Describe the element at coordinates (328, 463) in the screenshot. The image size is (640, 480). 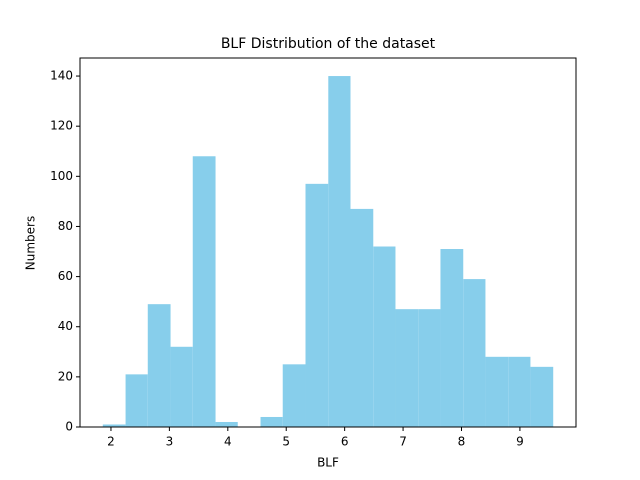
I see `x-axis-label: BLF` at that location.